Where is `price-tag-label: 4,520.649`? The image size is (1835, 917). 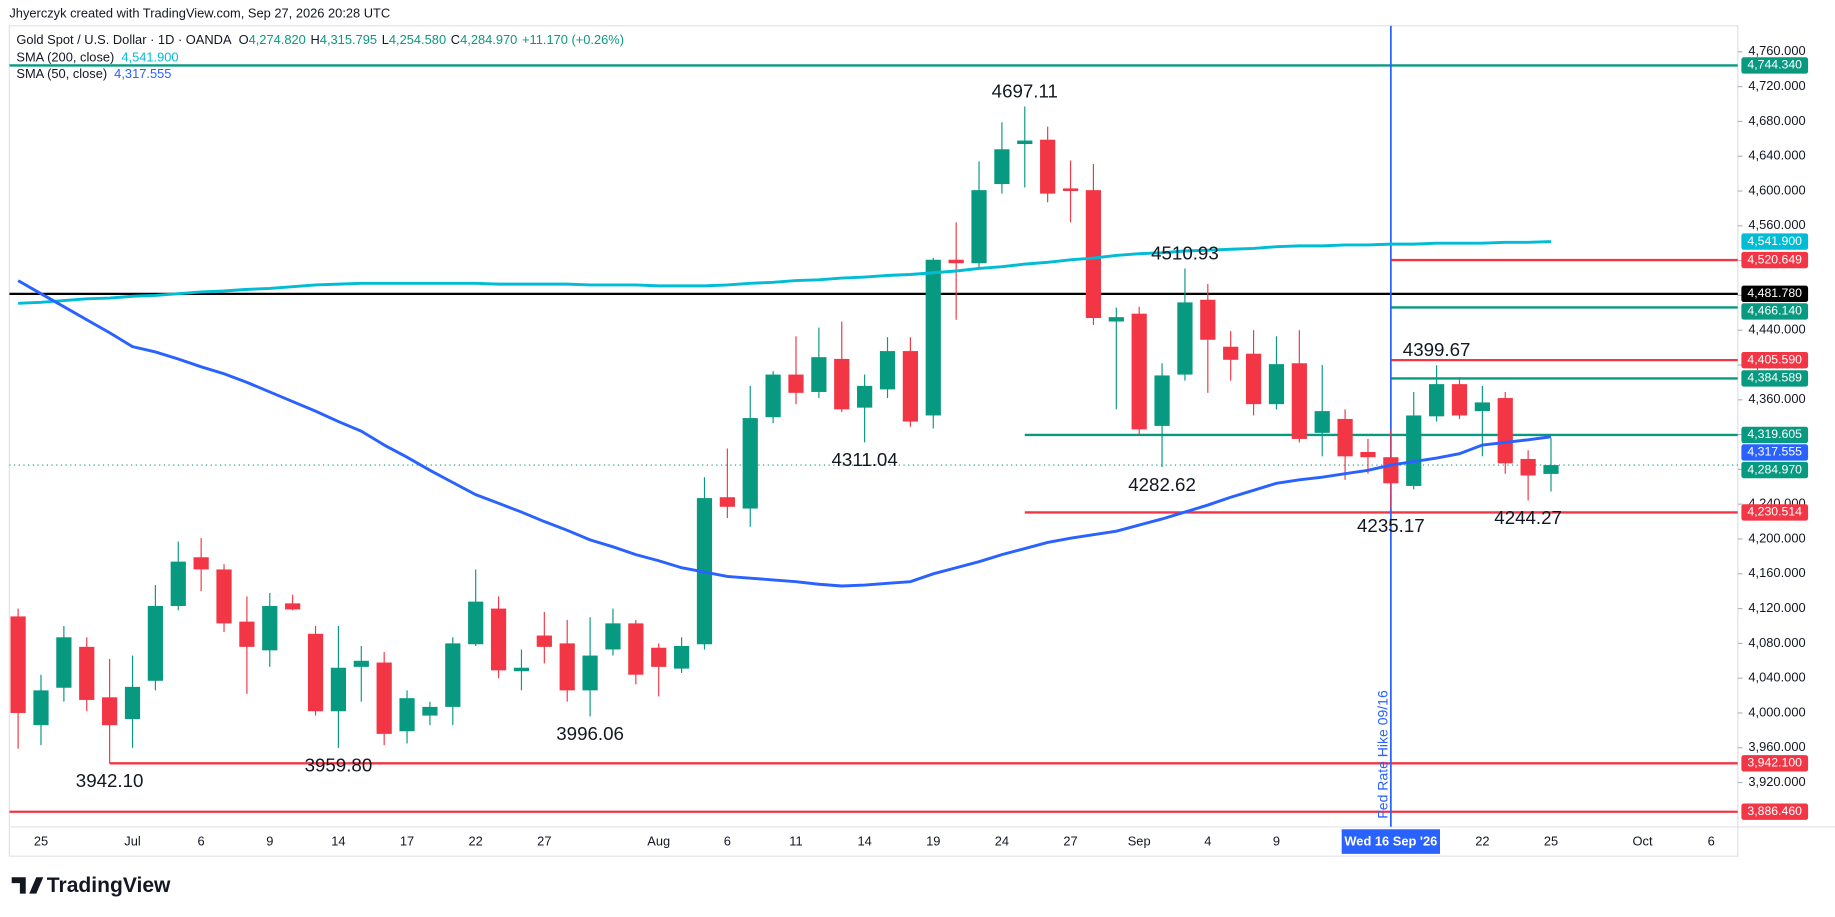
price-tag-label: 4,520.649 is located at coordinates (1774, 259).